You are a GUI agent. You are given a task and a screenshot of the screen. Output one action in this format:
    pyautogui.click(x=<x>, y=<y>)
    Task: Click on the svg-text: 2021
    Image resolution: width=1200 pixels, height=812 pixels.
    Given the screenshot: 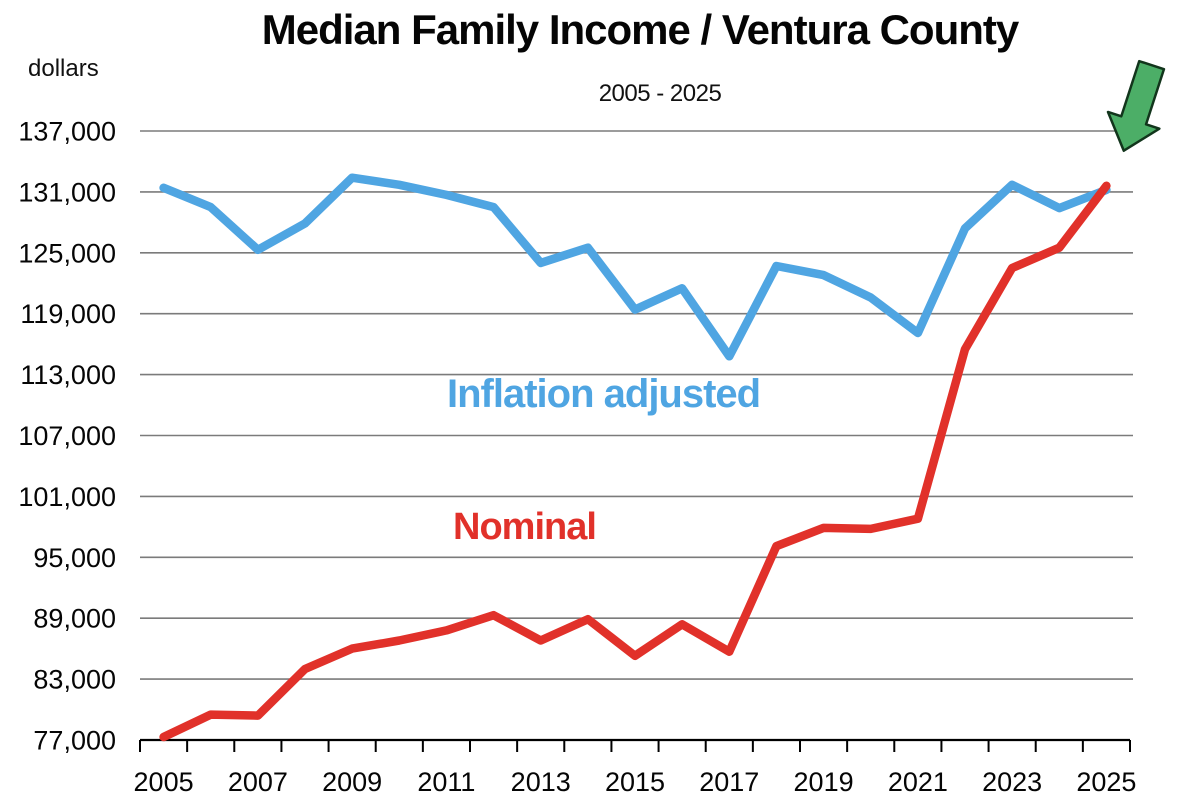 What is the action you would take?
    pyautogui.click(x=918, y=782)
    